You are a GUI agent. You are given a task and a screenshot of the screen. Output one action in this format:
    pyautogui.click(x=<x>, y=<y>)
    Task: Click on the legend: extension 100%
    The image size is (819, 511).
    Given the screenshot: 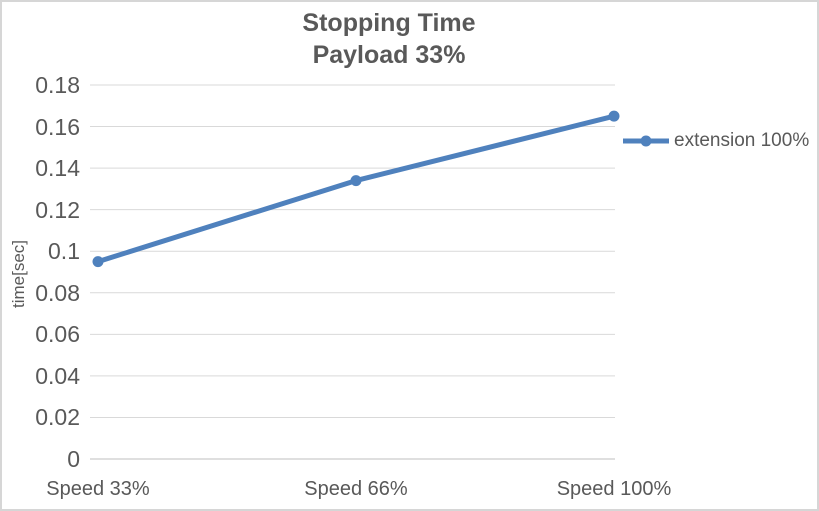 What is the action you would take?
    pyautogui.click(x=716, y=141)
    